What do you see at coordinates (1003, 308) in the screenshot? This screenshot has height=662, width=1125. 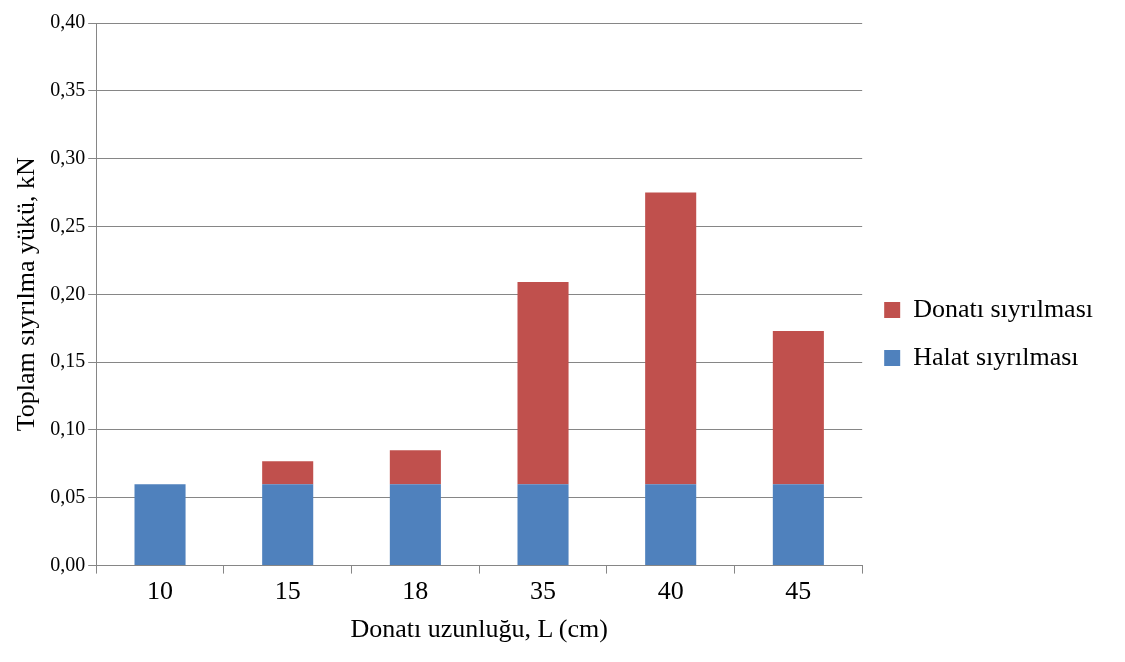 I see `legend-label: Donatı sıyrılması` at bounding box center [1003, 308].